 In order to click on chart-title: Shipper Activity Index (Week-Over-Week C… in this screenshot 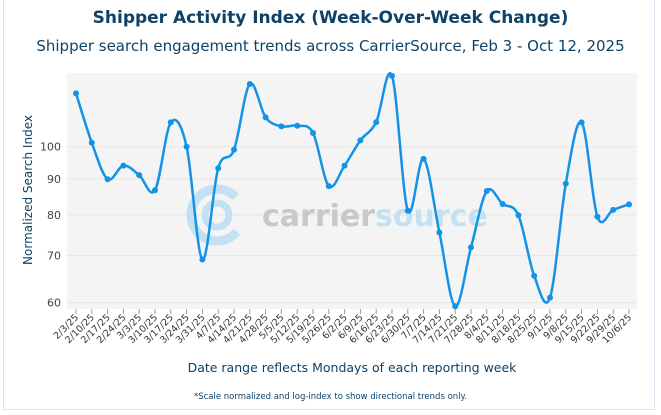, I will do `click(330, 18)`.